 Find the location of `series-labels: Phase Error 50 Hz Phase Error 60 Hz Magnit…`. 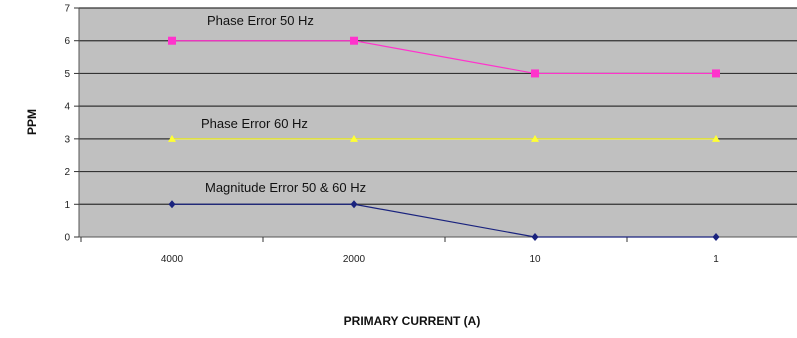

series-labels: Phase Error 50 Hz Phase Error 60 Hz Magnit… is located at coordinates (283, 104).